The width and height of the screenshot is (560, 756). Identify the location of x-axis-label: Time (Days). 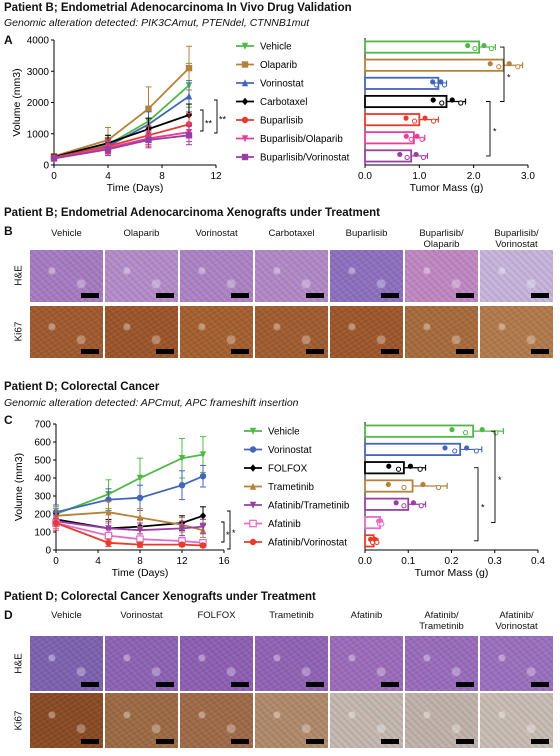
(135, 188).